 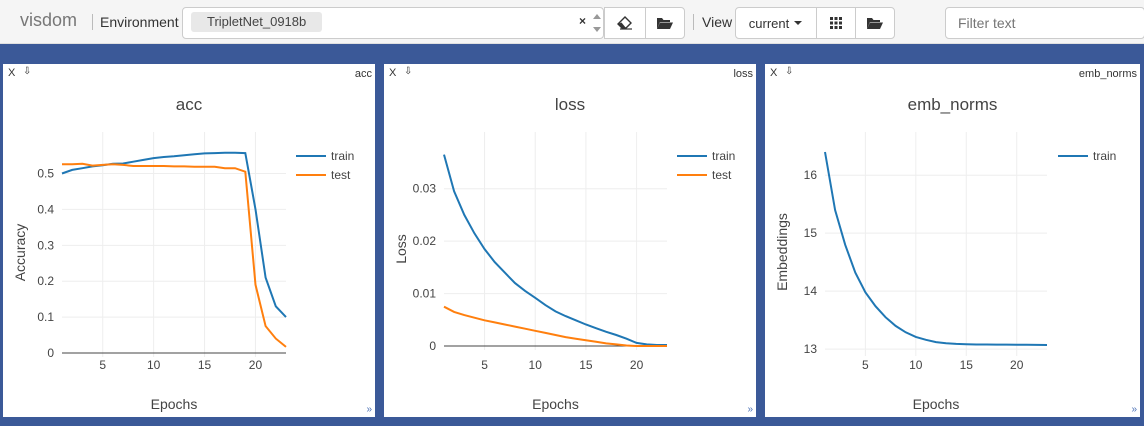 I want to click on y-tick-label: 14, so click(x=811, y=291).